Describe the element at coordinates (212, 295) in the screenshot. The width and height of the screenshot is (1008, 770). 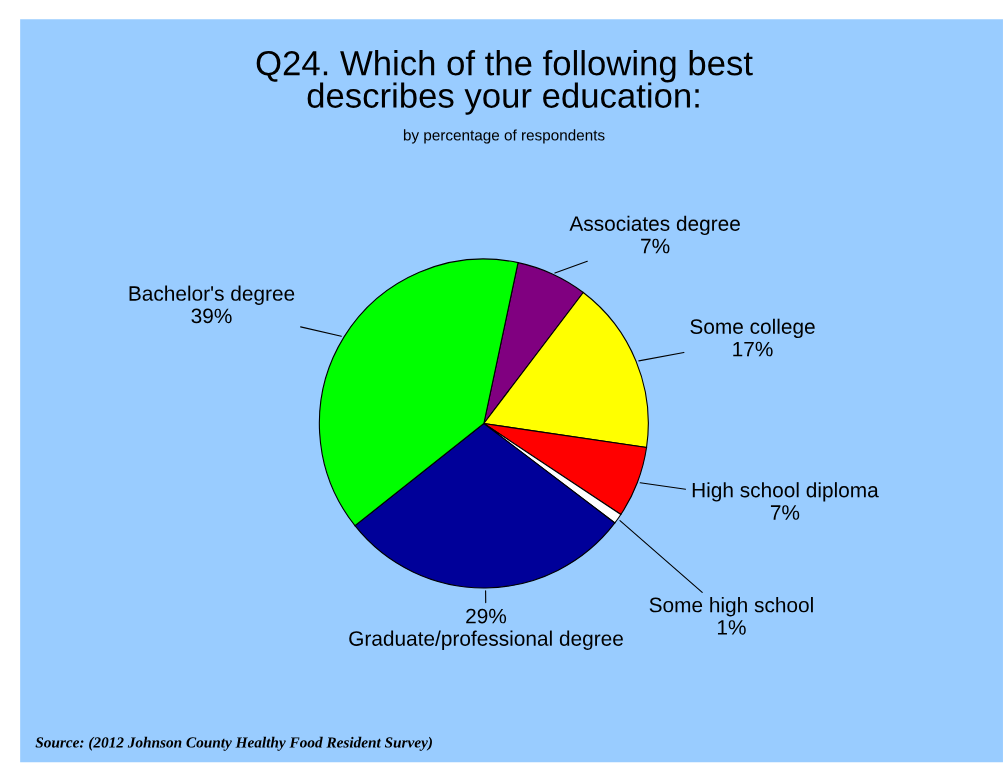
I see `slice-label: Bachelor's degree` at that location.